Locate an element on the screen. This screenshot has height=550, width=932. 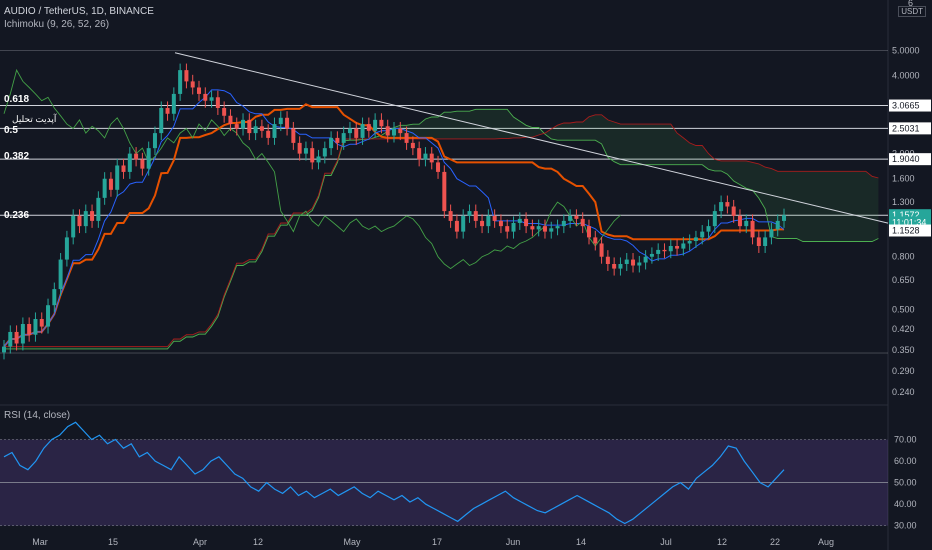
price-tick-label: 4.0000 is located at coordinates (906, 76).